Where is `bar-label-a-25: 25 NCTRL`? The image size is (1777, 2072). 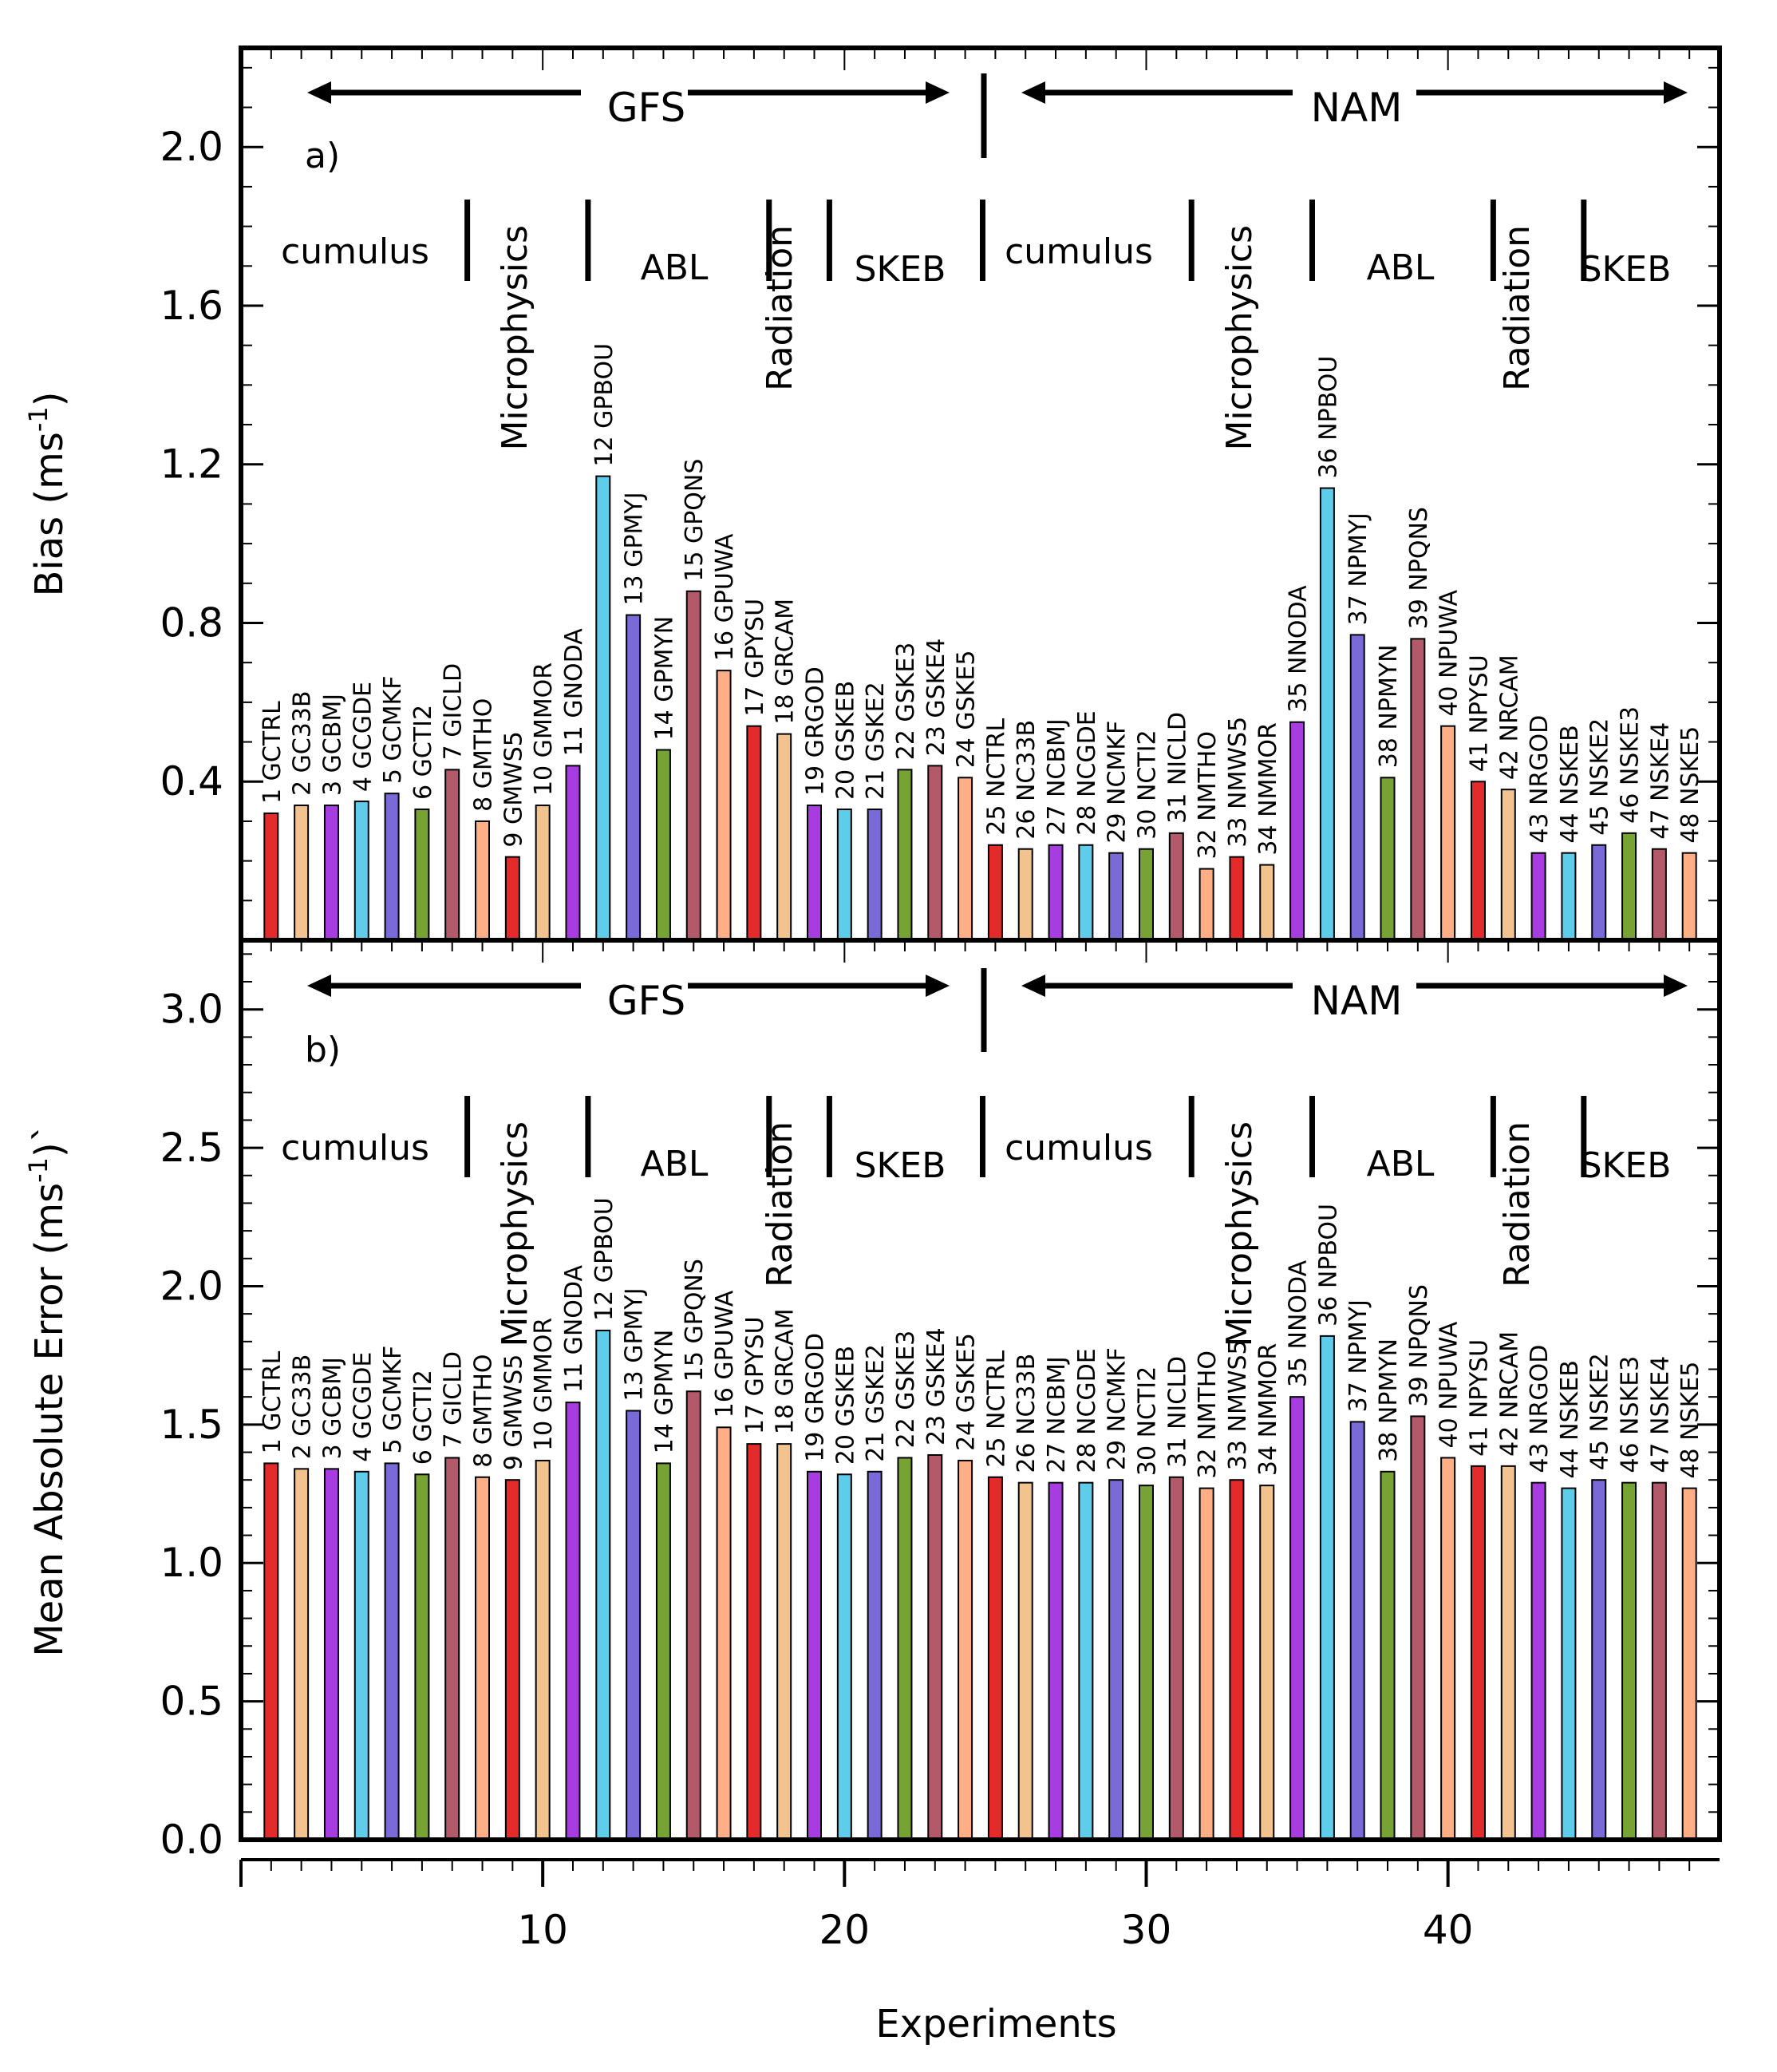
bar-label-a-25: 25 NCTRL is located at coordinates (996, 776).